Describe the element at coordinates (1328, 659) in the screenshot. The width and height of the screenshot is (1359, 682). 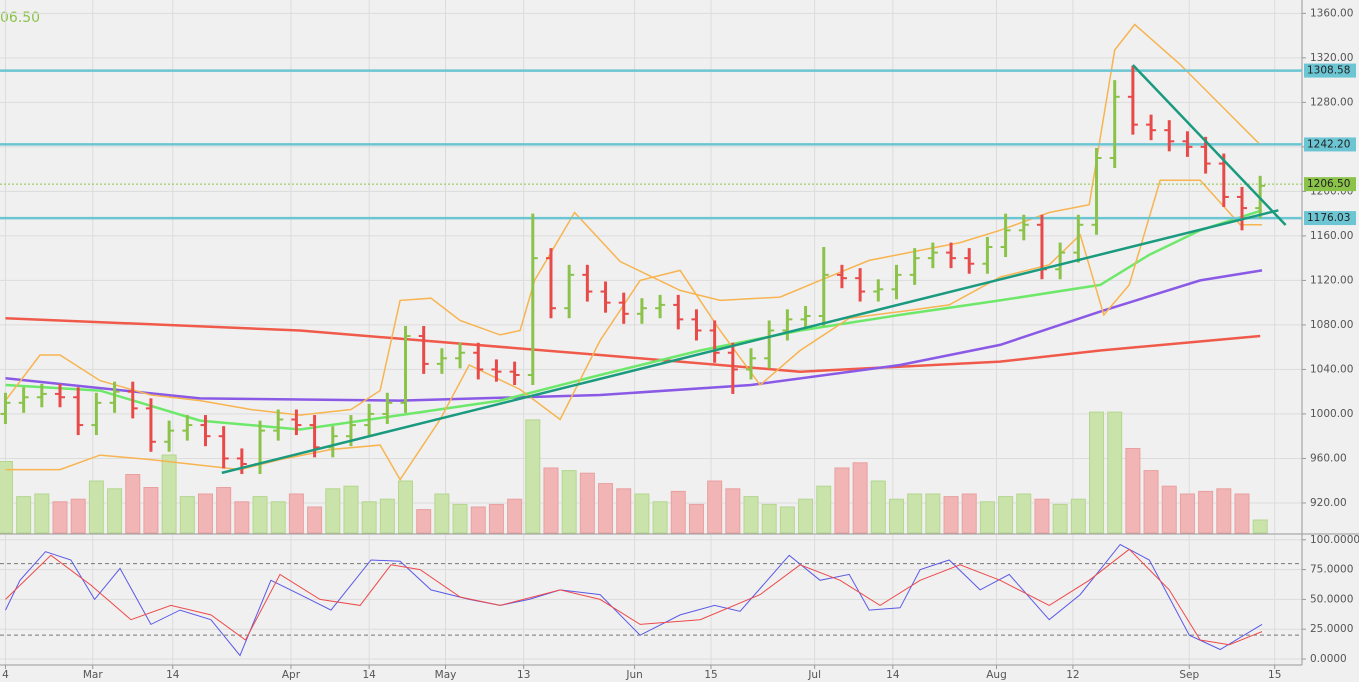
I see `osc-tick-label: 0.0000` at that location.